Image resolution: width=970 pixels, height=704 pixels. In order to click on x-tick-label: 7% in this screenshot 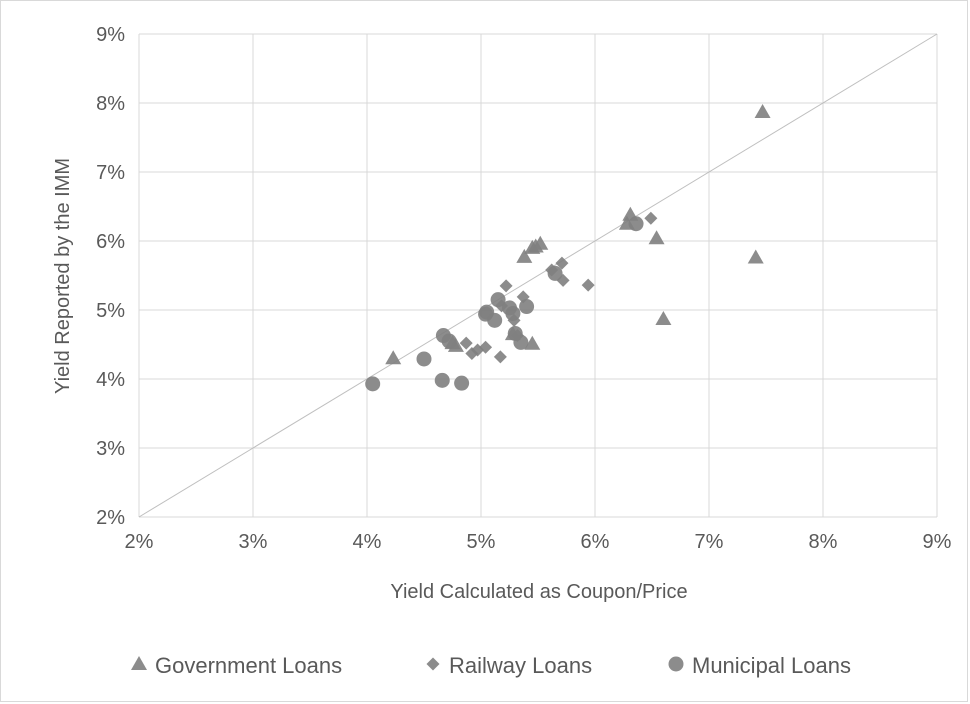, I will do `click(709, 542)`.